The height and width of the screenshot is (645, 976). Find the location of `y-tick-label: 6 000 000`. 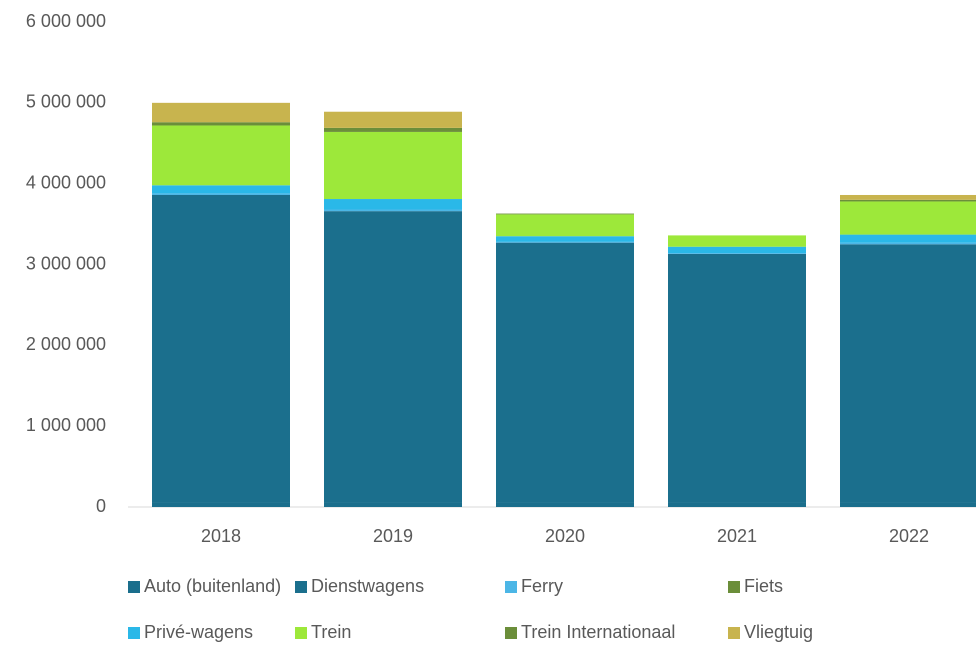

y-tick-label: 6 000 000 is located at coordinates (66, 21).